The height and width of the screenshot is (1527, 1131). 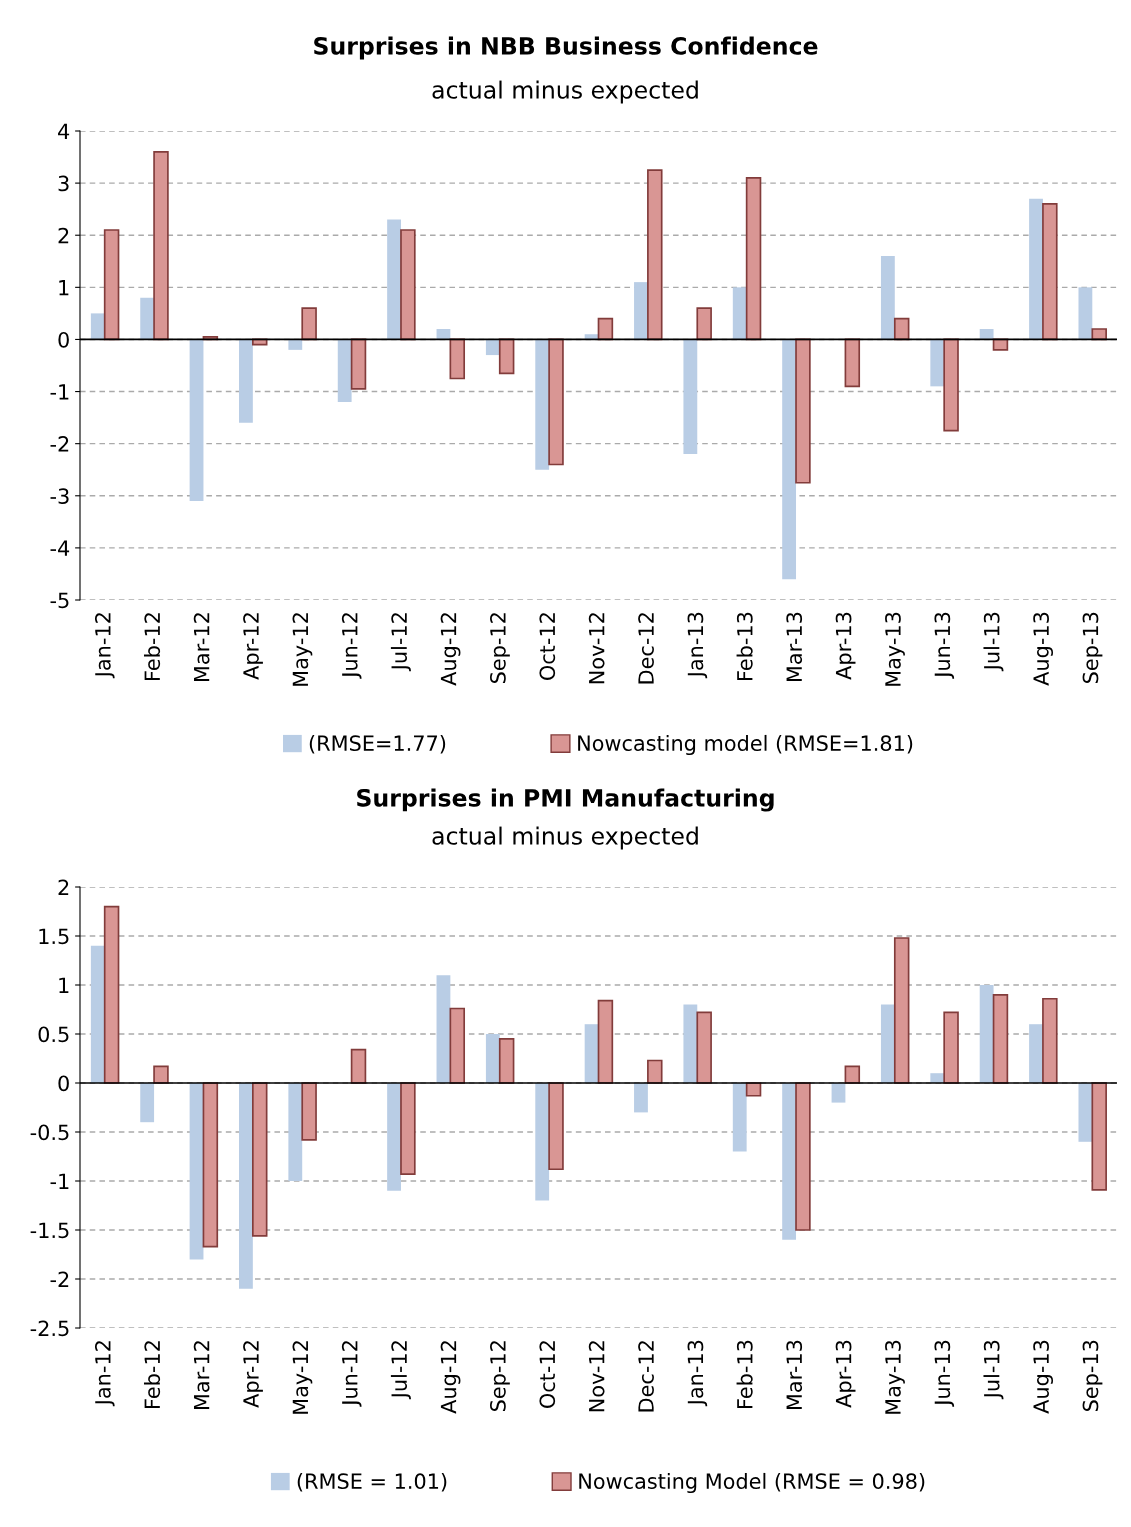 What do you see at coordinates (49, 1230) in the screenshot?
I see `y-tick-label: -1.5` at bounding box center [49, 1230].